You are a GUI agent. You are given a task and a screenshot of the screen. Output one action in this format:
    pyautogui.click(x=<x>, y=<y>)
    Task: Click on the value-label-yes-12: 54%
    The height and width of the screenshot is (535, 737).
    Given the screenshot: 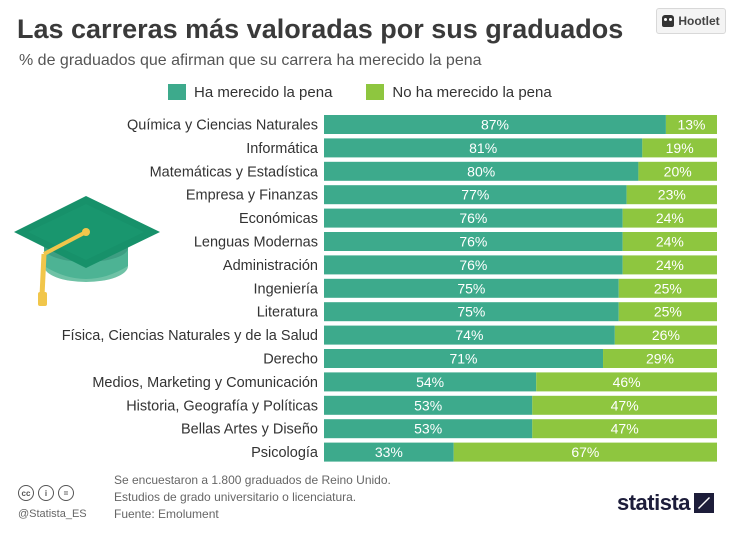 What is the action you would take?
    pyautogui.click(x=430, y=382)
    